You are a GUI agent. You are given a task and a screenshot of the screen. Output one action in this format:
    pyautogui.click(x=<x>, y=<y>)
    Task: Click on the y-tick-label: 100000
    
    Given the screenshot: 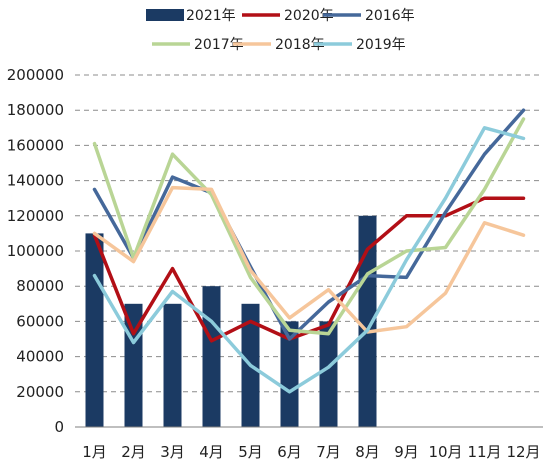 What is the action you would take?
    pyautogui.click(x=35, y=251)
    